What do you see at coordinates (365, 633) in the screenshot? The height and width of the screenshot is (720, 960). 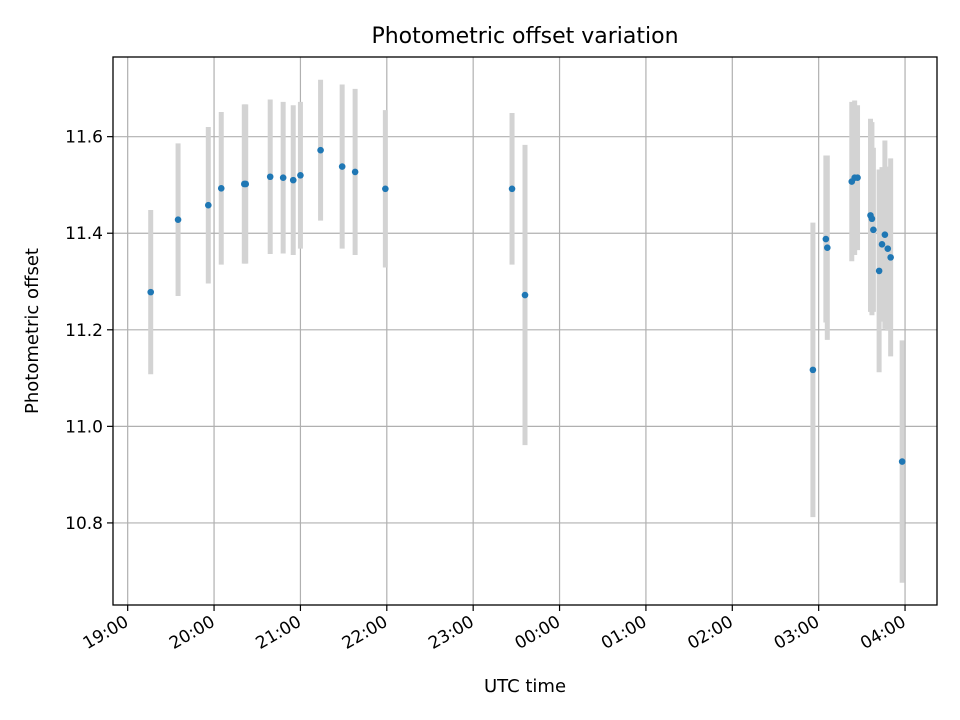 I see `x-tick-label: 22:00` at bounding box center [365, 633].